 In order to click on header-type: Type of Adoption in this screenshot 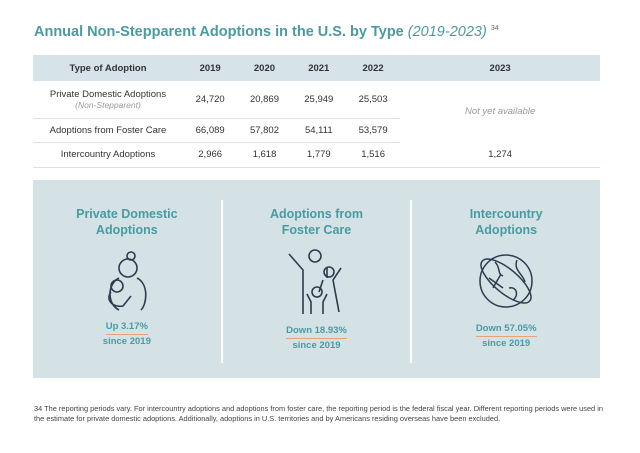, I will do `click(108, 68)`.